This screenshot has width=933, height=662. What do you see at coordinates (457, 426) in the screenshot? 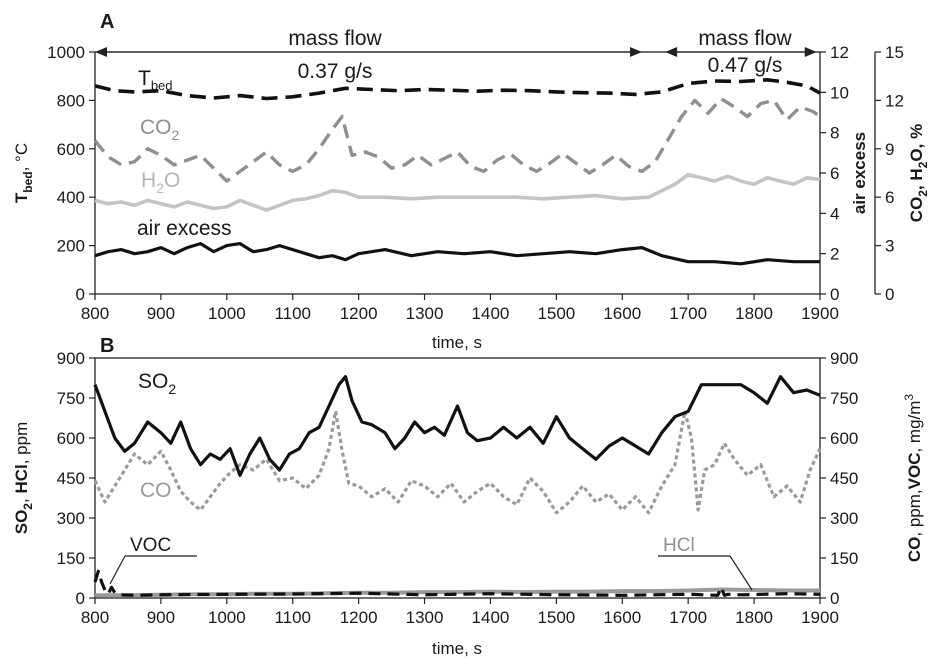
I see `series-so2` at bounding box center [457, 426].